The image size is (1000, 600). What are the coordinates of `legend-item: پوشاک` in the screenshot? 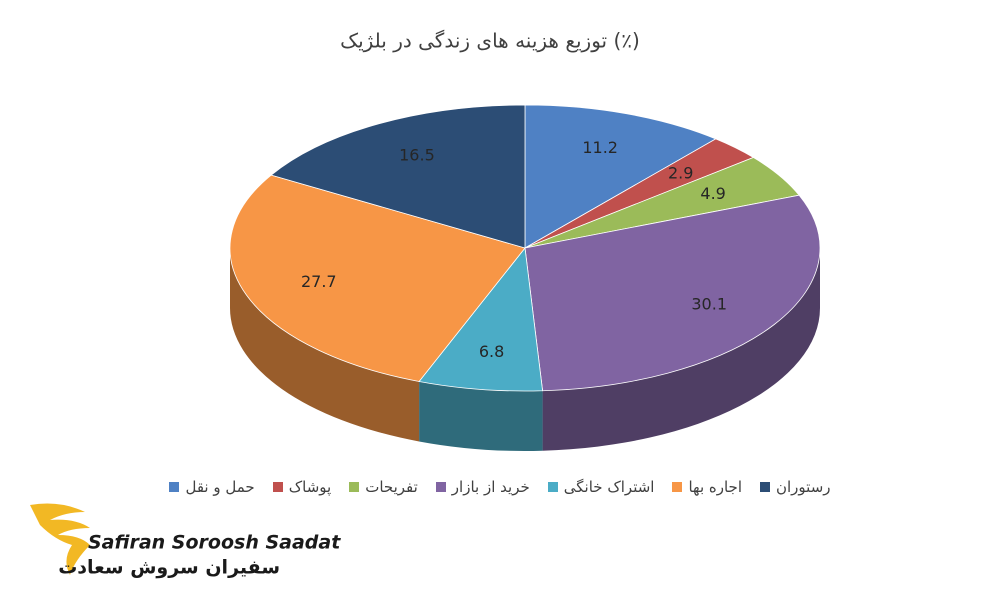 It's located at (302, 487).